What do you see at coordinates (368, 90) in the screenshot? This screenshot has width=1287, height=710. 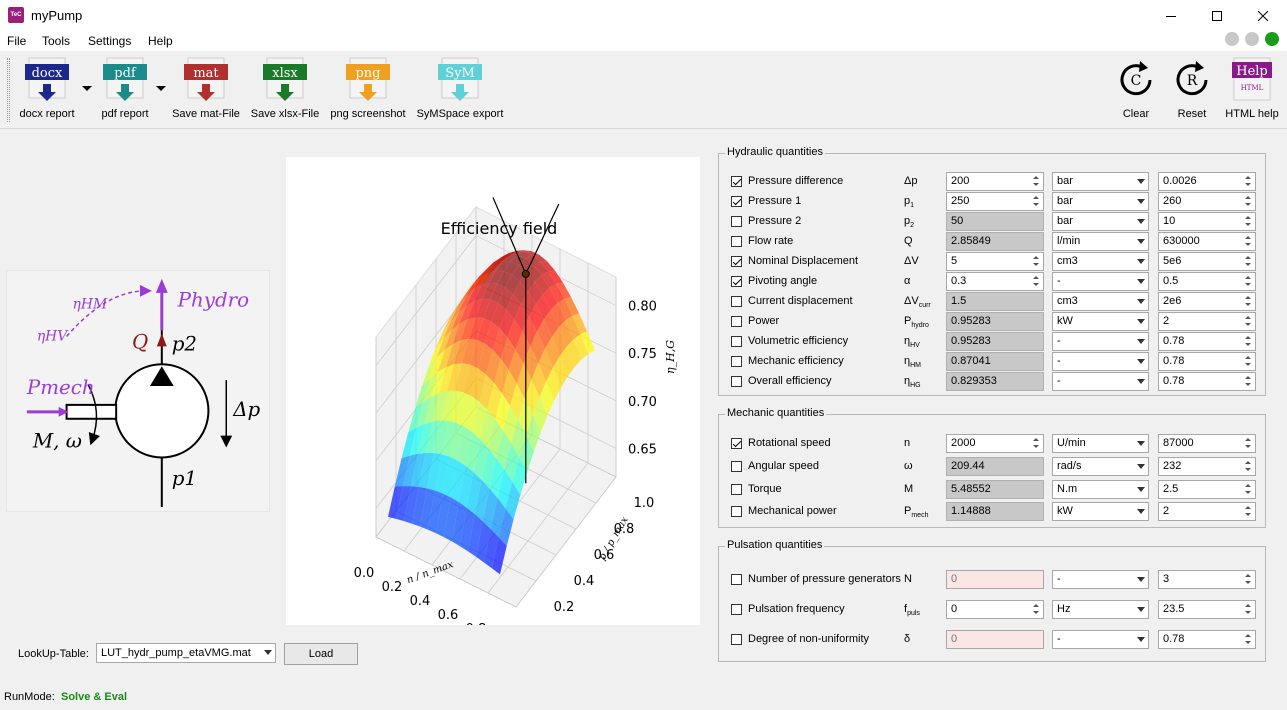 I see `png-screenshot-button: png png screenshot` at bounding box center [368, 90].